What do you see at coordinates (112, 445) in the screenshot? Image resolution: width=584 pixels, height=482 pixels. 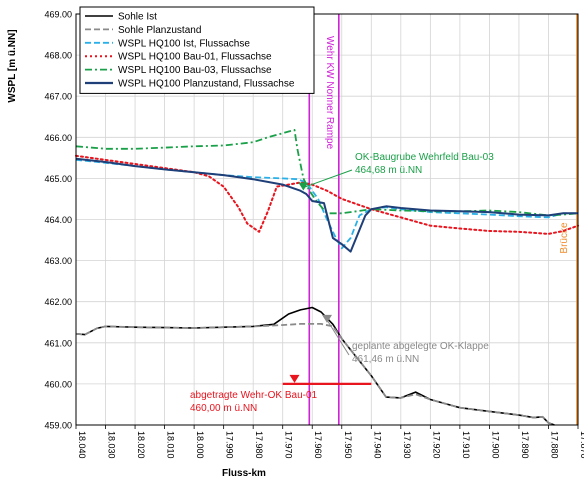 I see `x-tick-label: 18.030` at bounding box center [112, 445].